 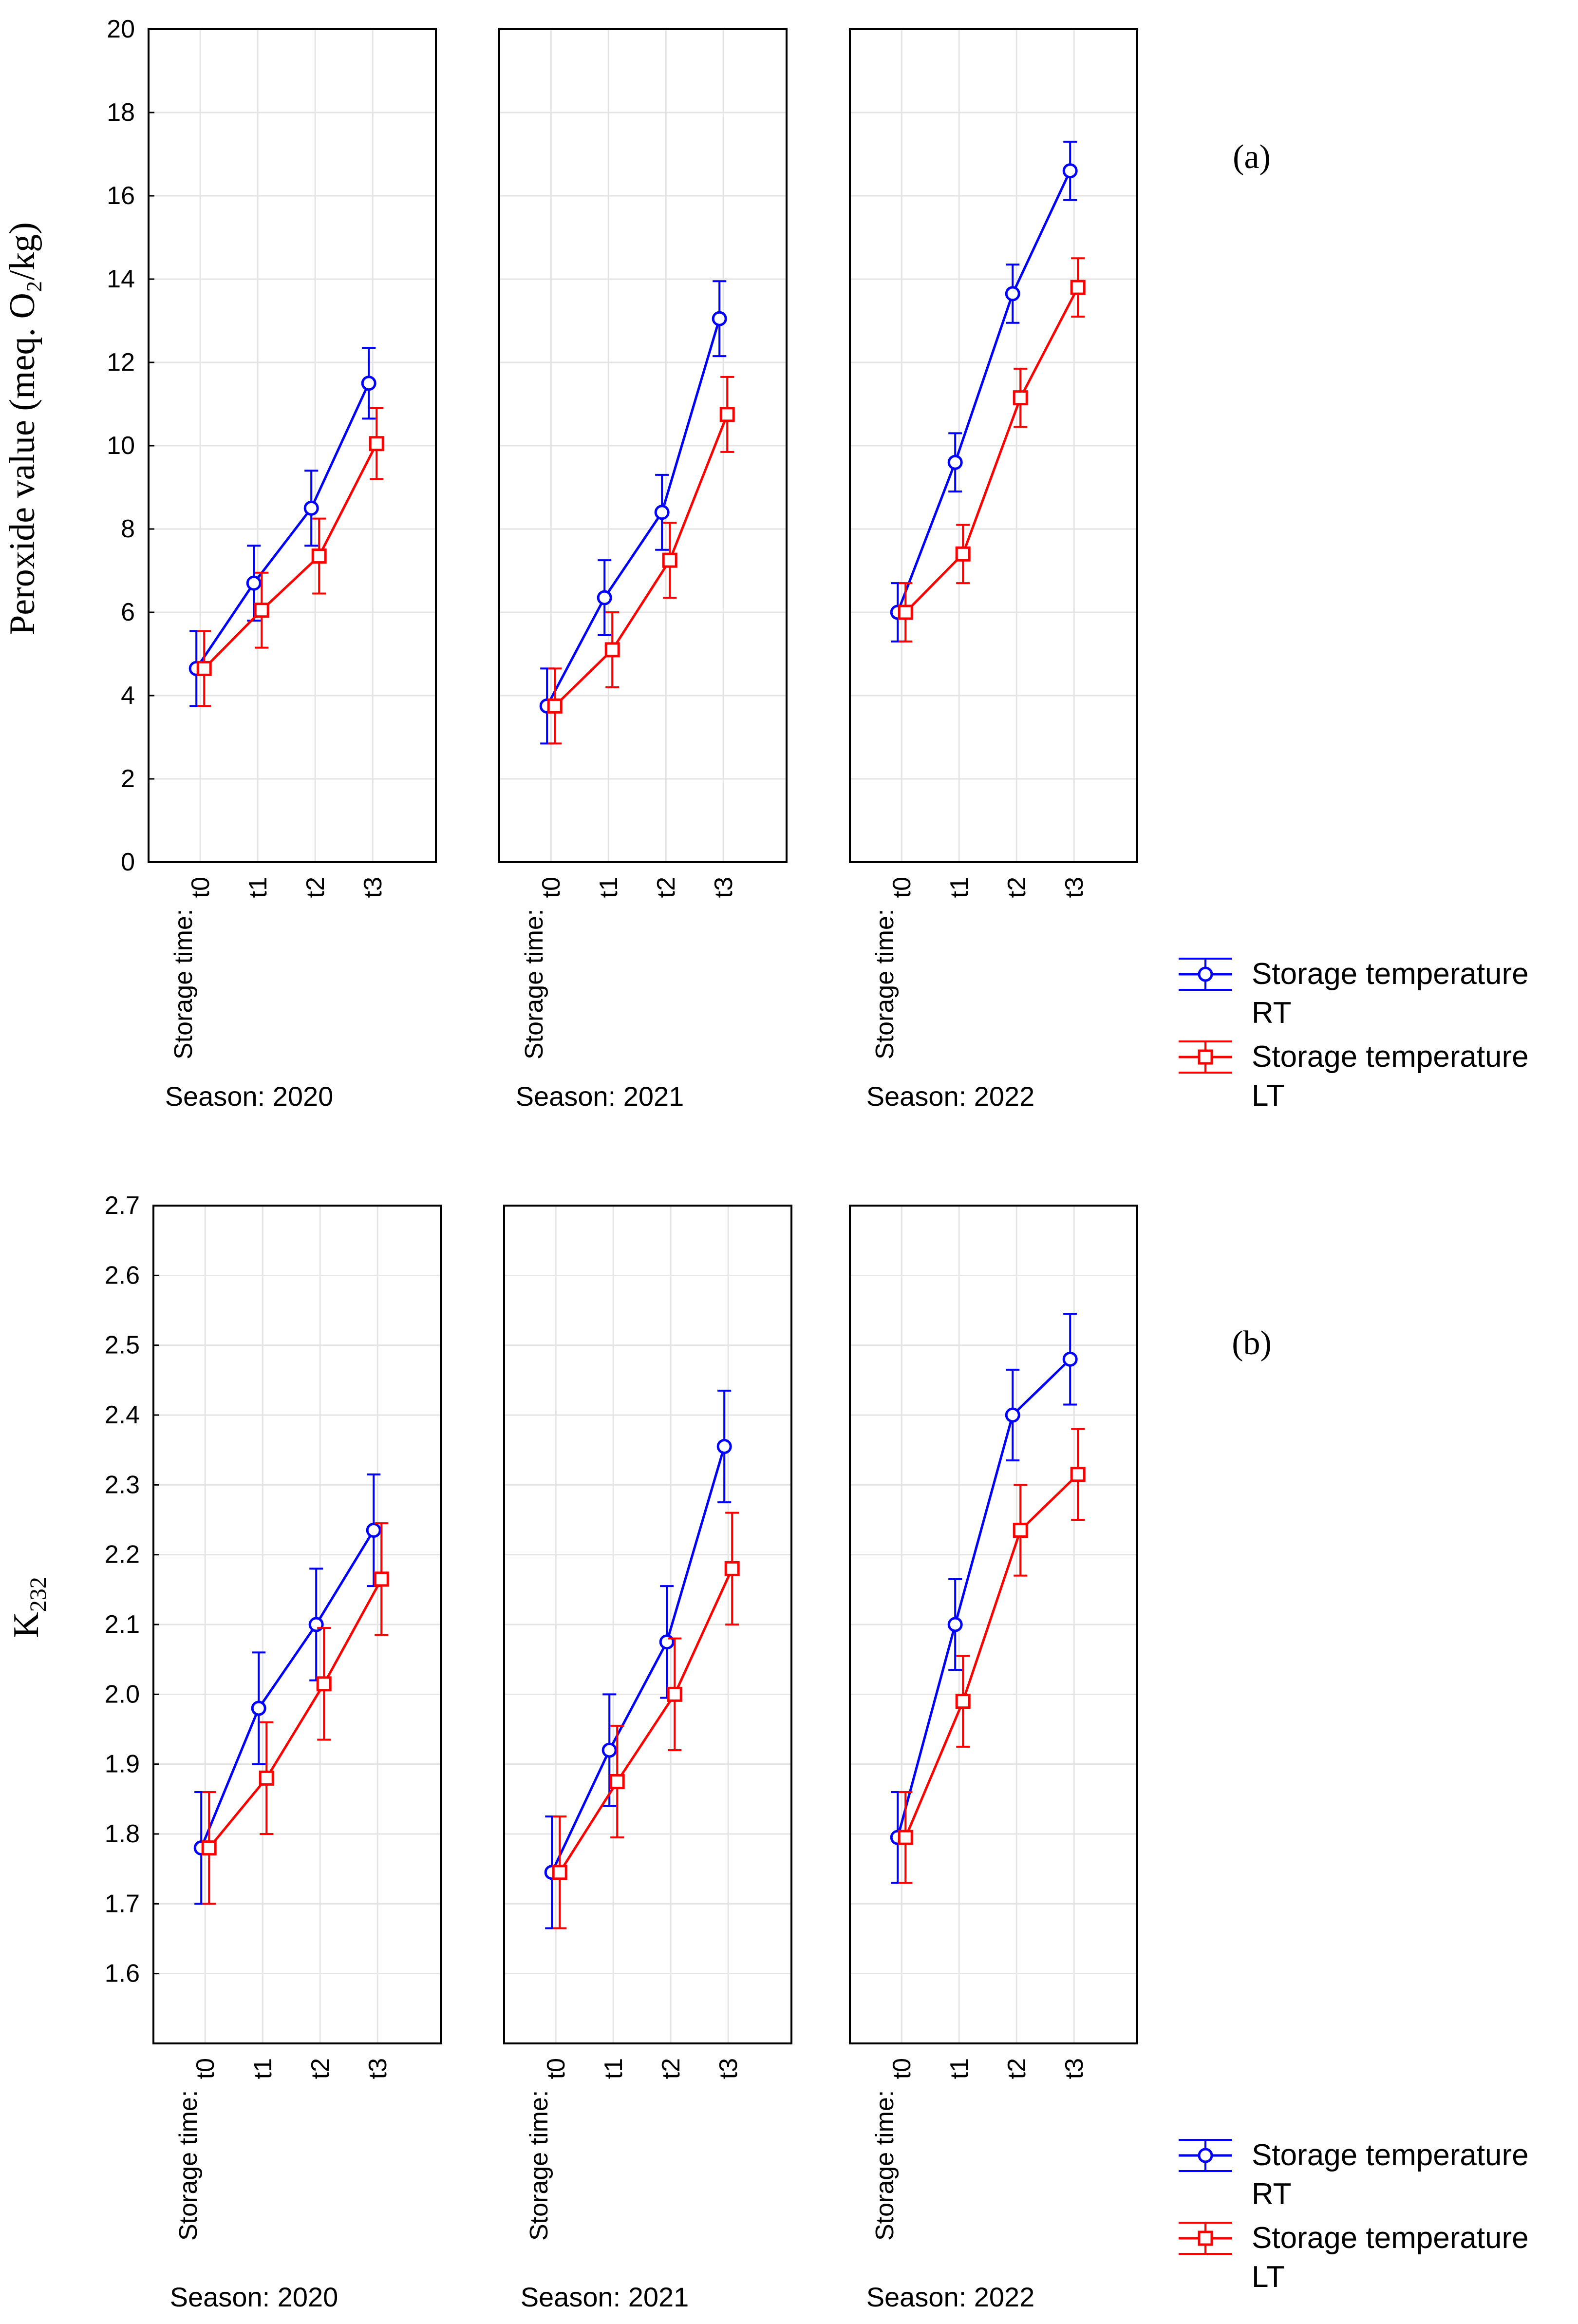 I want to click on y-tick-label: 2.0, so click(x=122, y=1694).